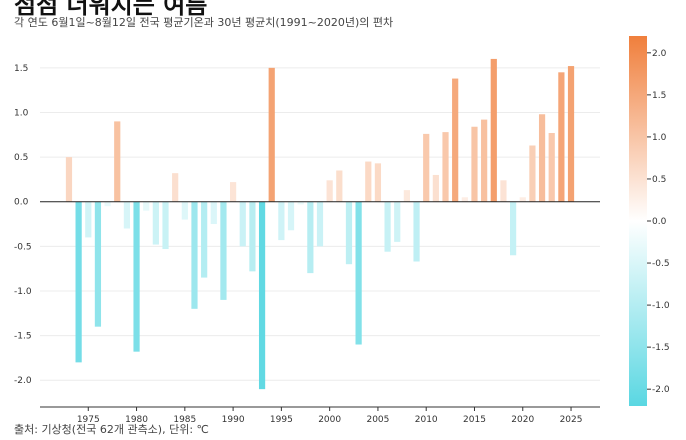  Describe the element at coordinates (281, 420) in the screenshot. I see `x-tick-label: 1995` at that location.